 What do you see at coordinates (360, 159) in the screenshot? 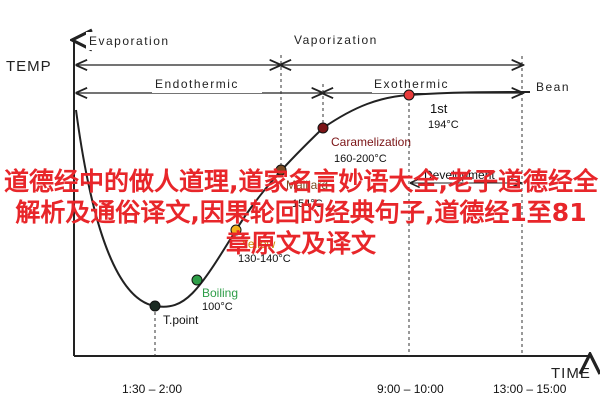
I see `temp-caramelization: 160-200°C` at bounding box center [360, 159].